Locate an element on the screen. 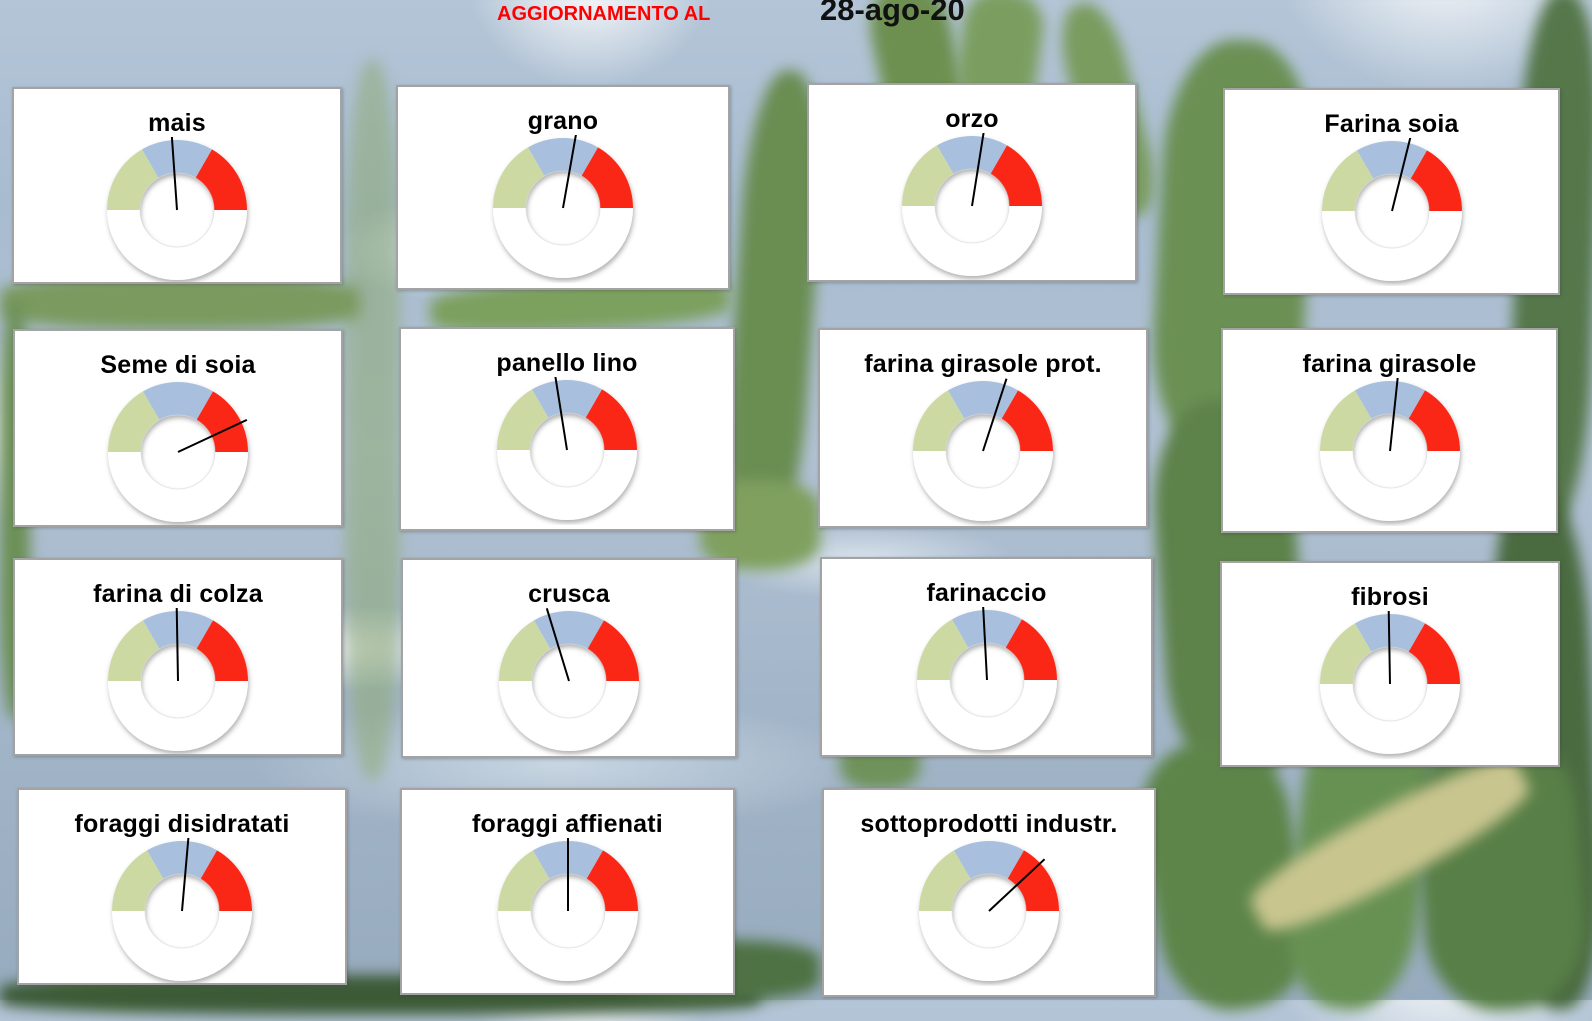 The width and height of the screenshot is (1592, 1021). gauge-title: farina di colza is located at coordinates (178, 594).